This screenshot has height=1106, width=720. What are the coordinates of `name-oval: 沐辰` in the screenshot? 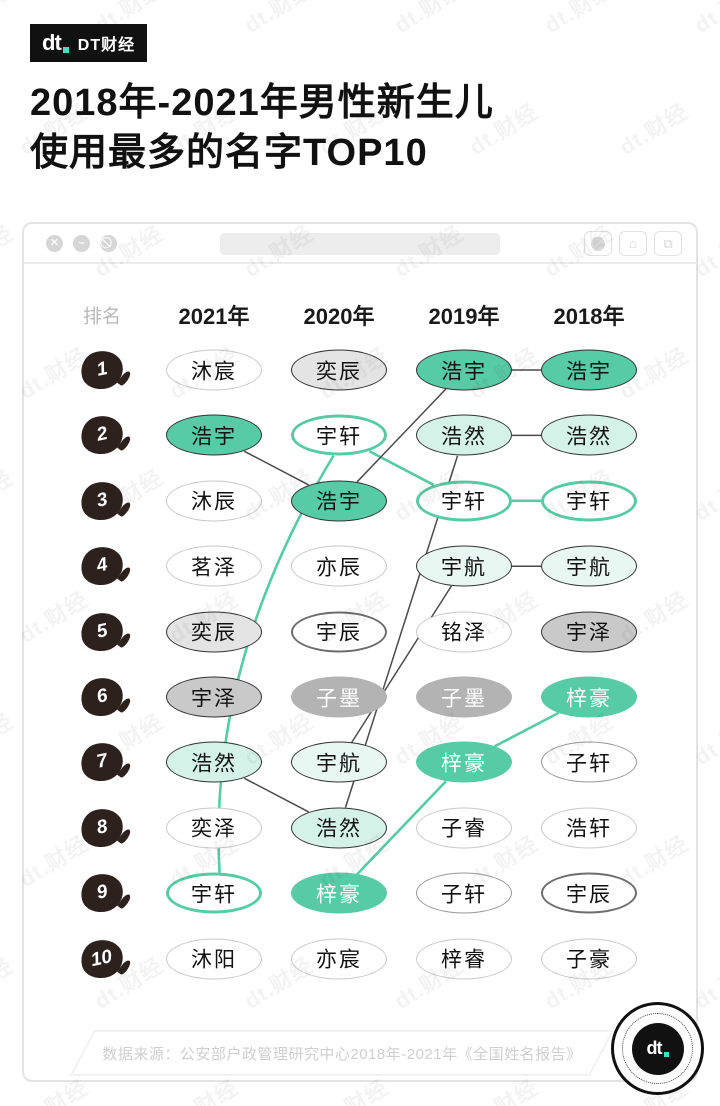 It's located at (214, 501).